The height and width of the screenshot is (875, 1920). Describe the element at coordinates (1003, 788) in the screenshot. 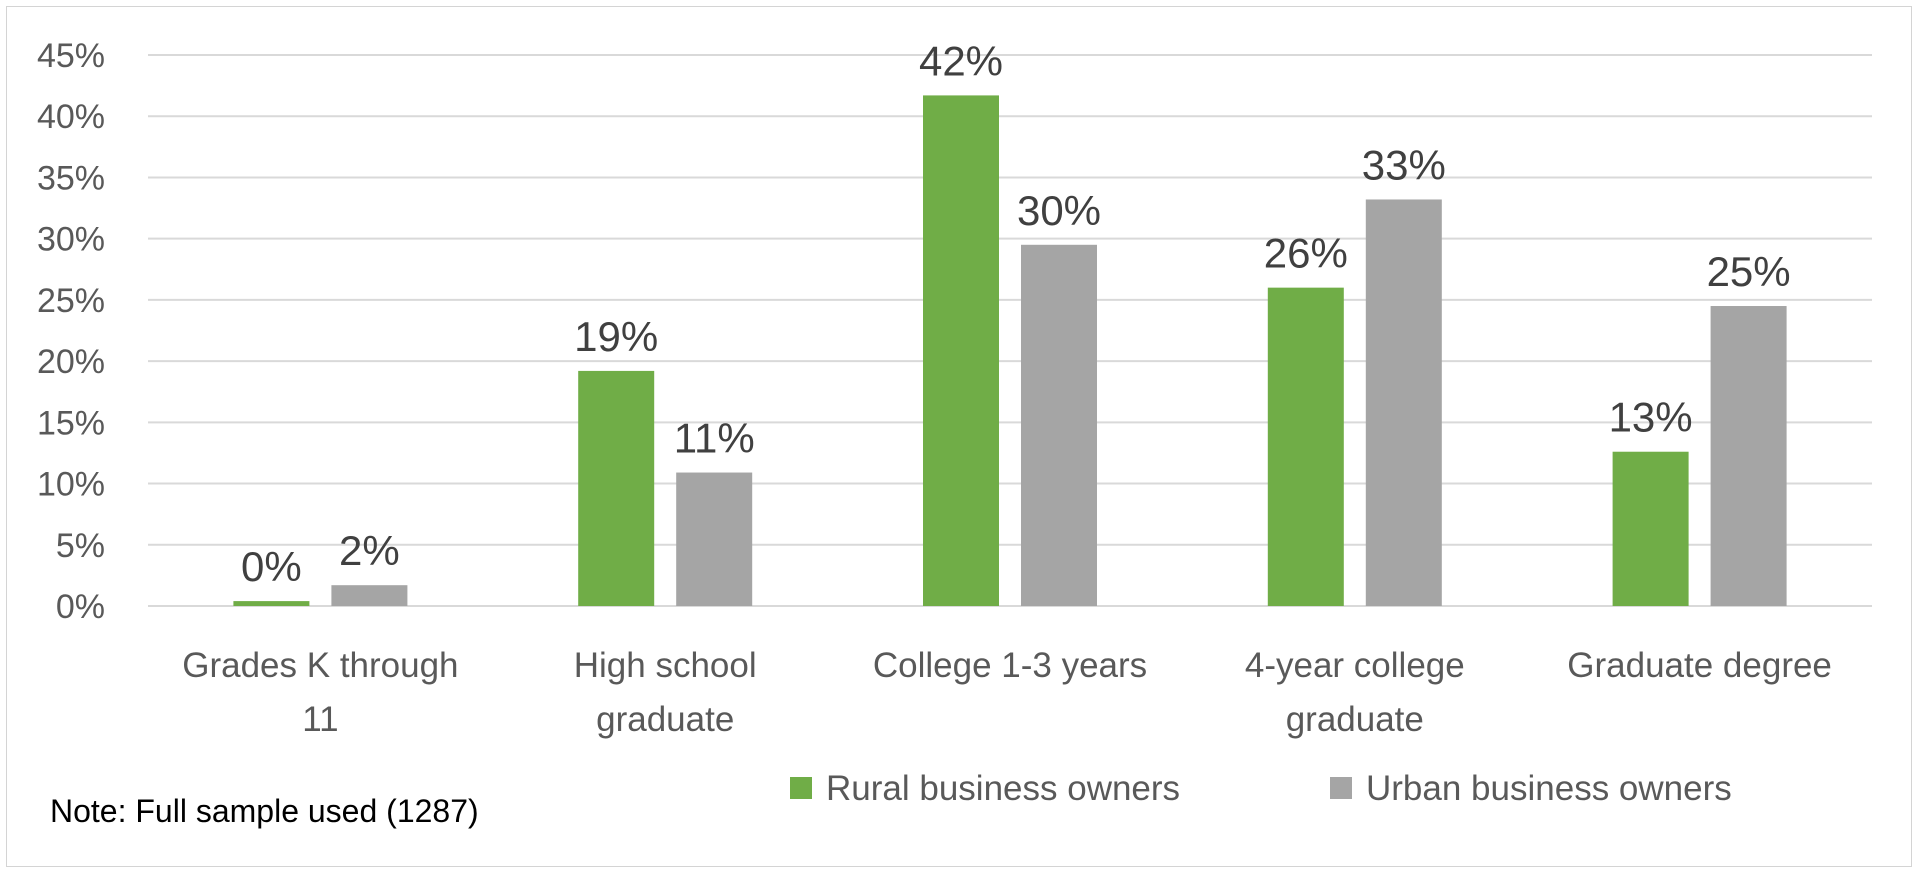

I see `legend-label: Rural business owners` at that location.